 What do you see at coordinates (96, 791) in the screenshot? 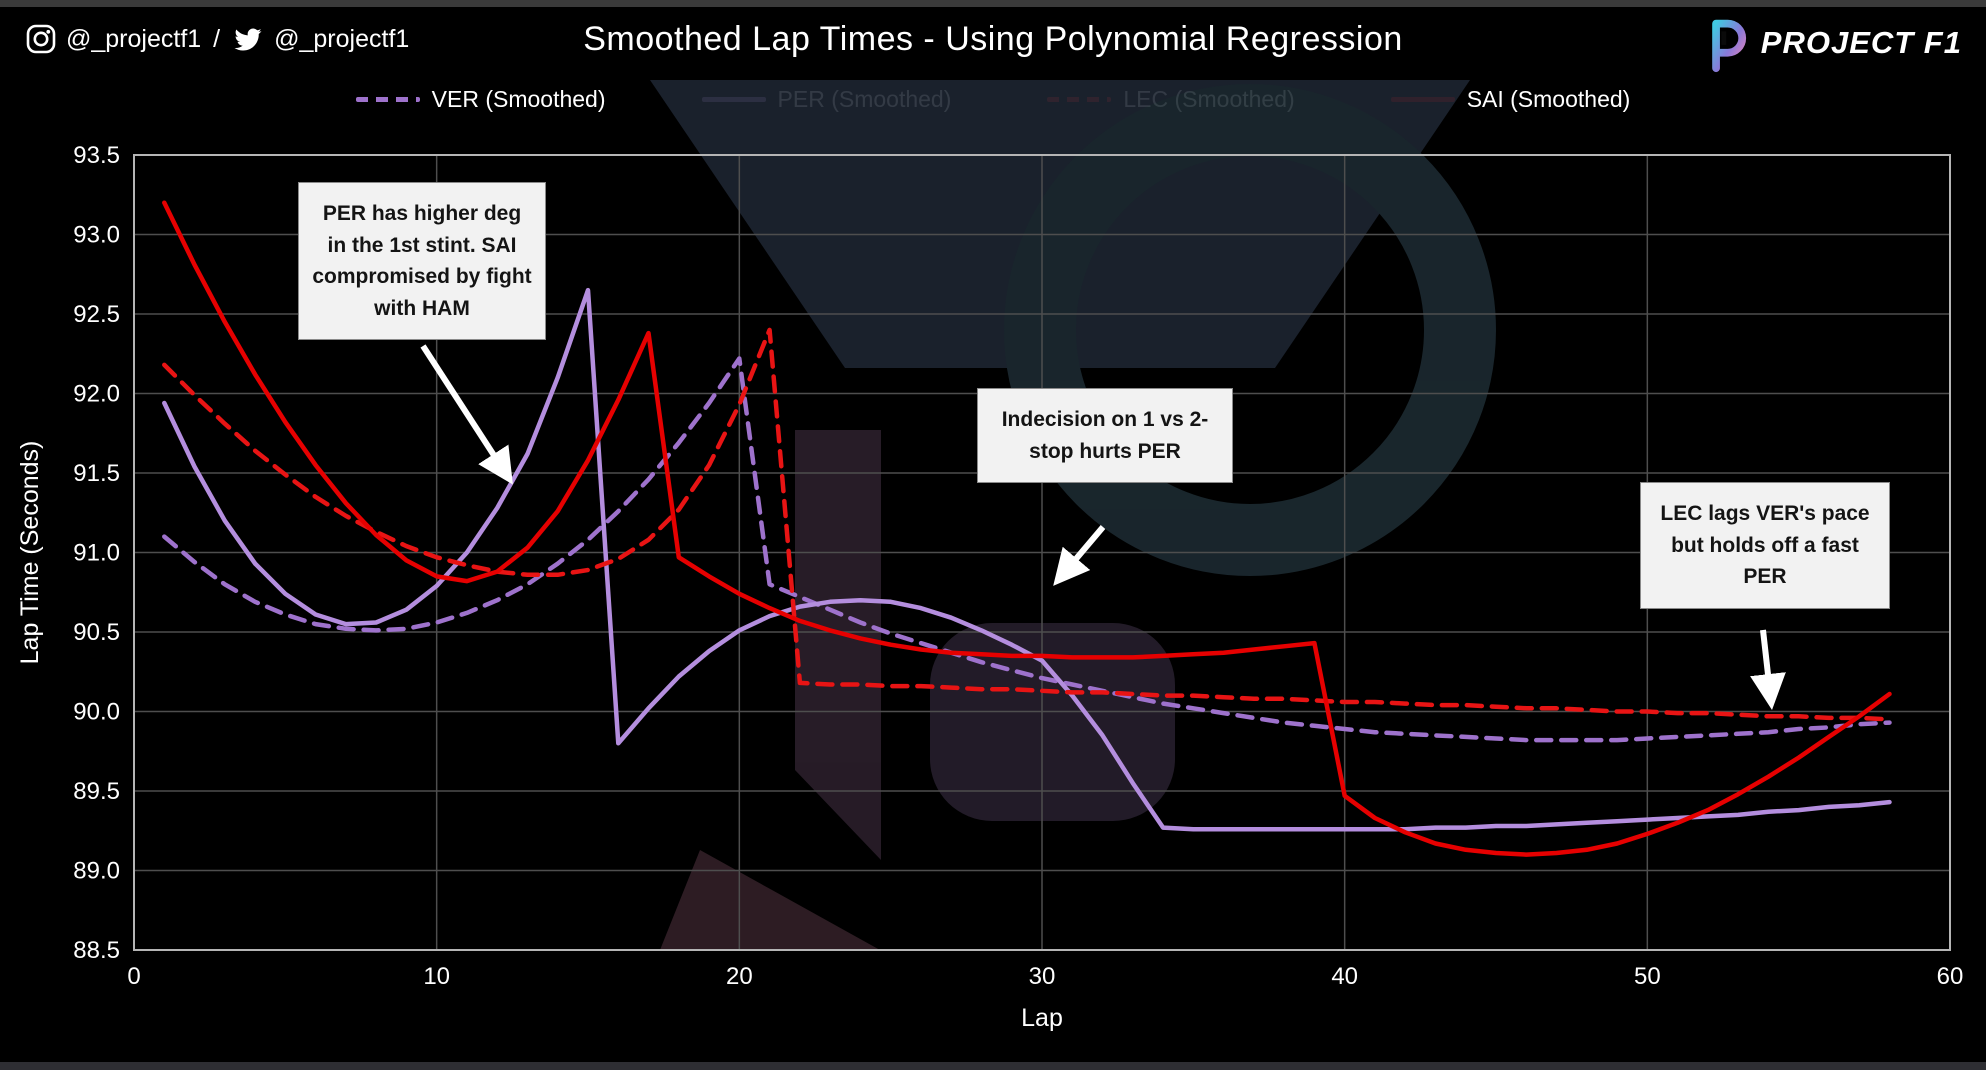
I see `y-tick-label: 89.5` at bounding box center [96, 791].